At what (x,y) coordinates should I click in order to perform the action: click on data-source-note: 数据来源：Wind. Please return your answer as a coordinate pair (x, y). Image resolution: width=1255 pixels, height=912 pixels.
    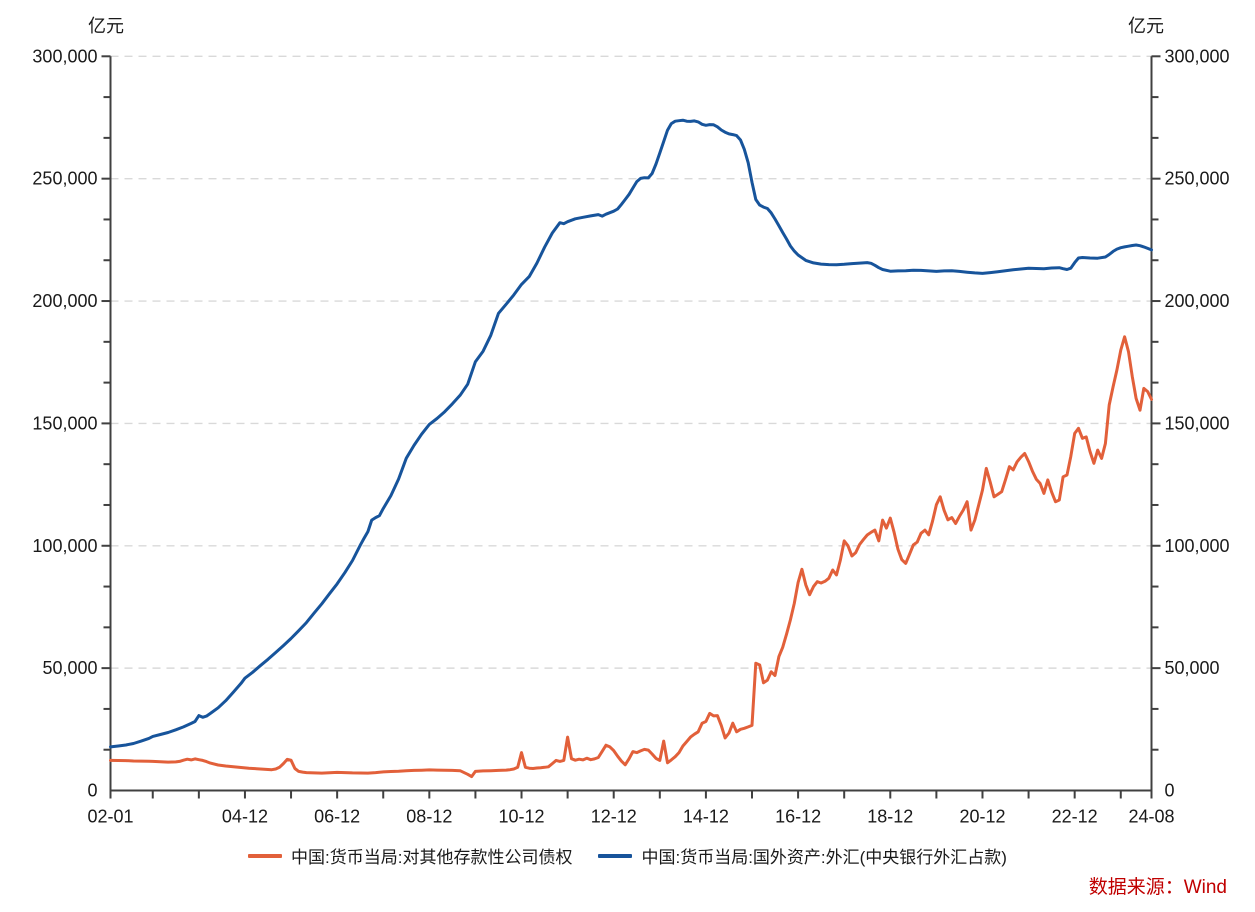
    Looking at the image, I should click on (1157, 887).